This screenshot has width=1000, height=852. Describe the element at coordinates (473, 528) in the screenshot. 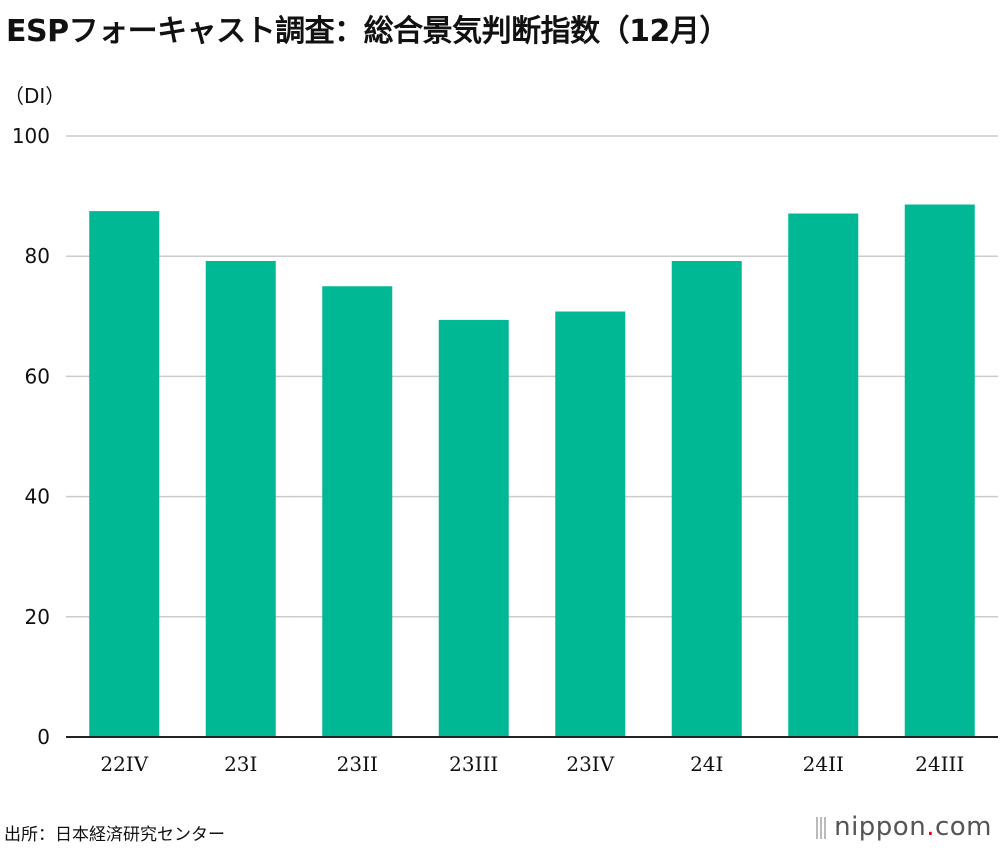

I see `bar-23III` at that location.